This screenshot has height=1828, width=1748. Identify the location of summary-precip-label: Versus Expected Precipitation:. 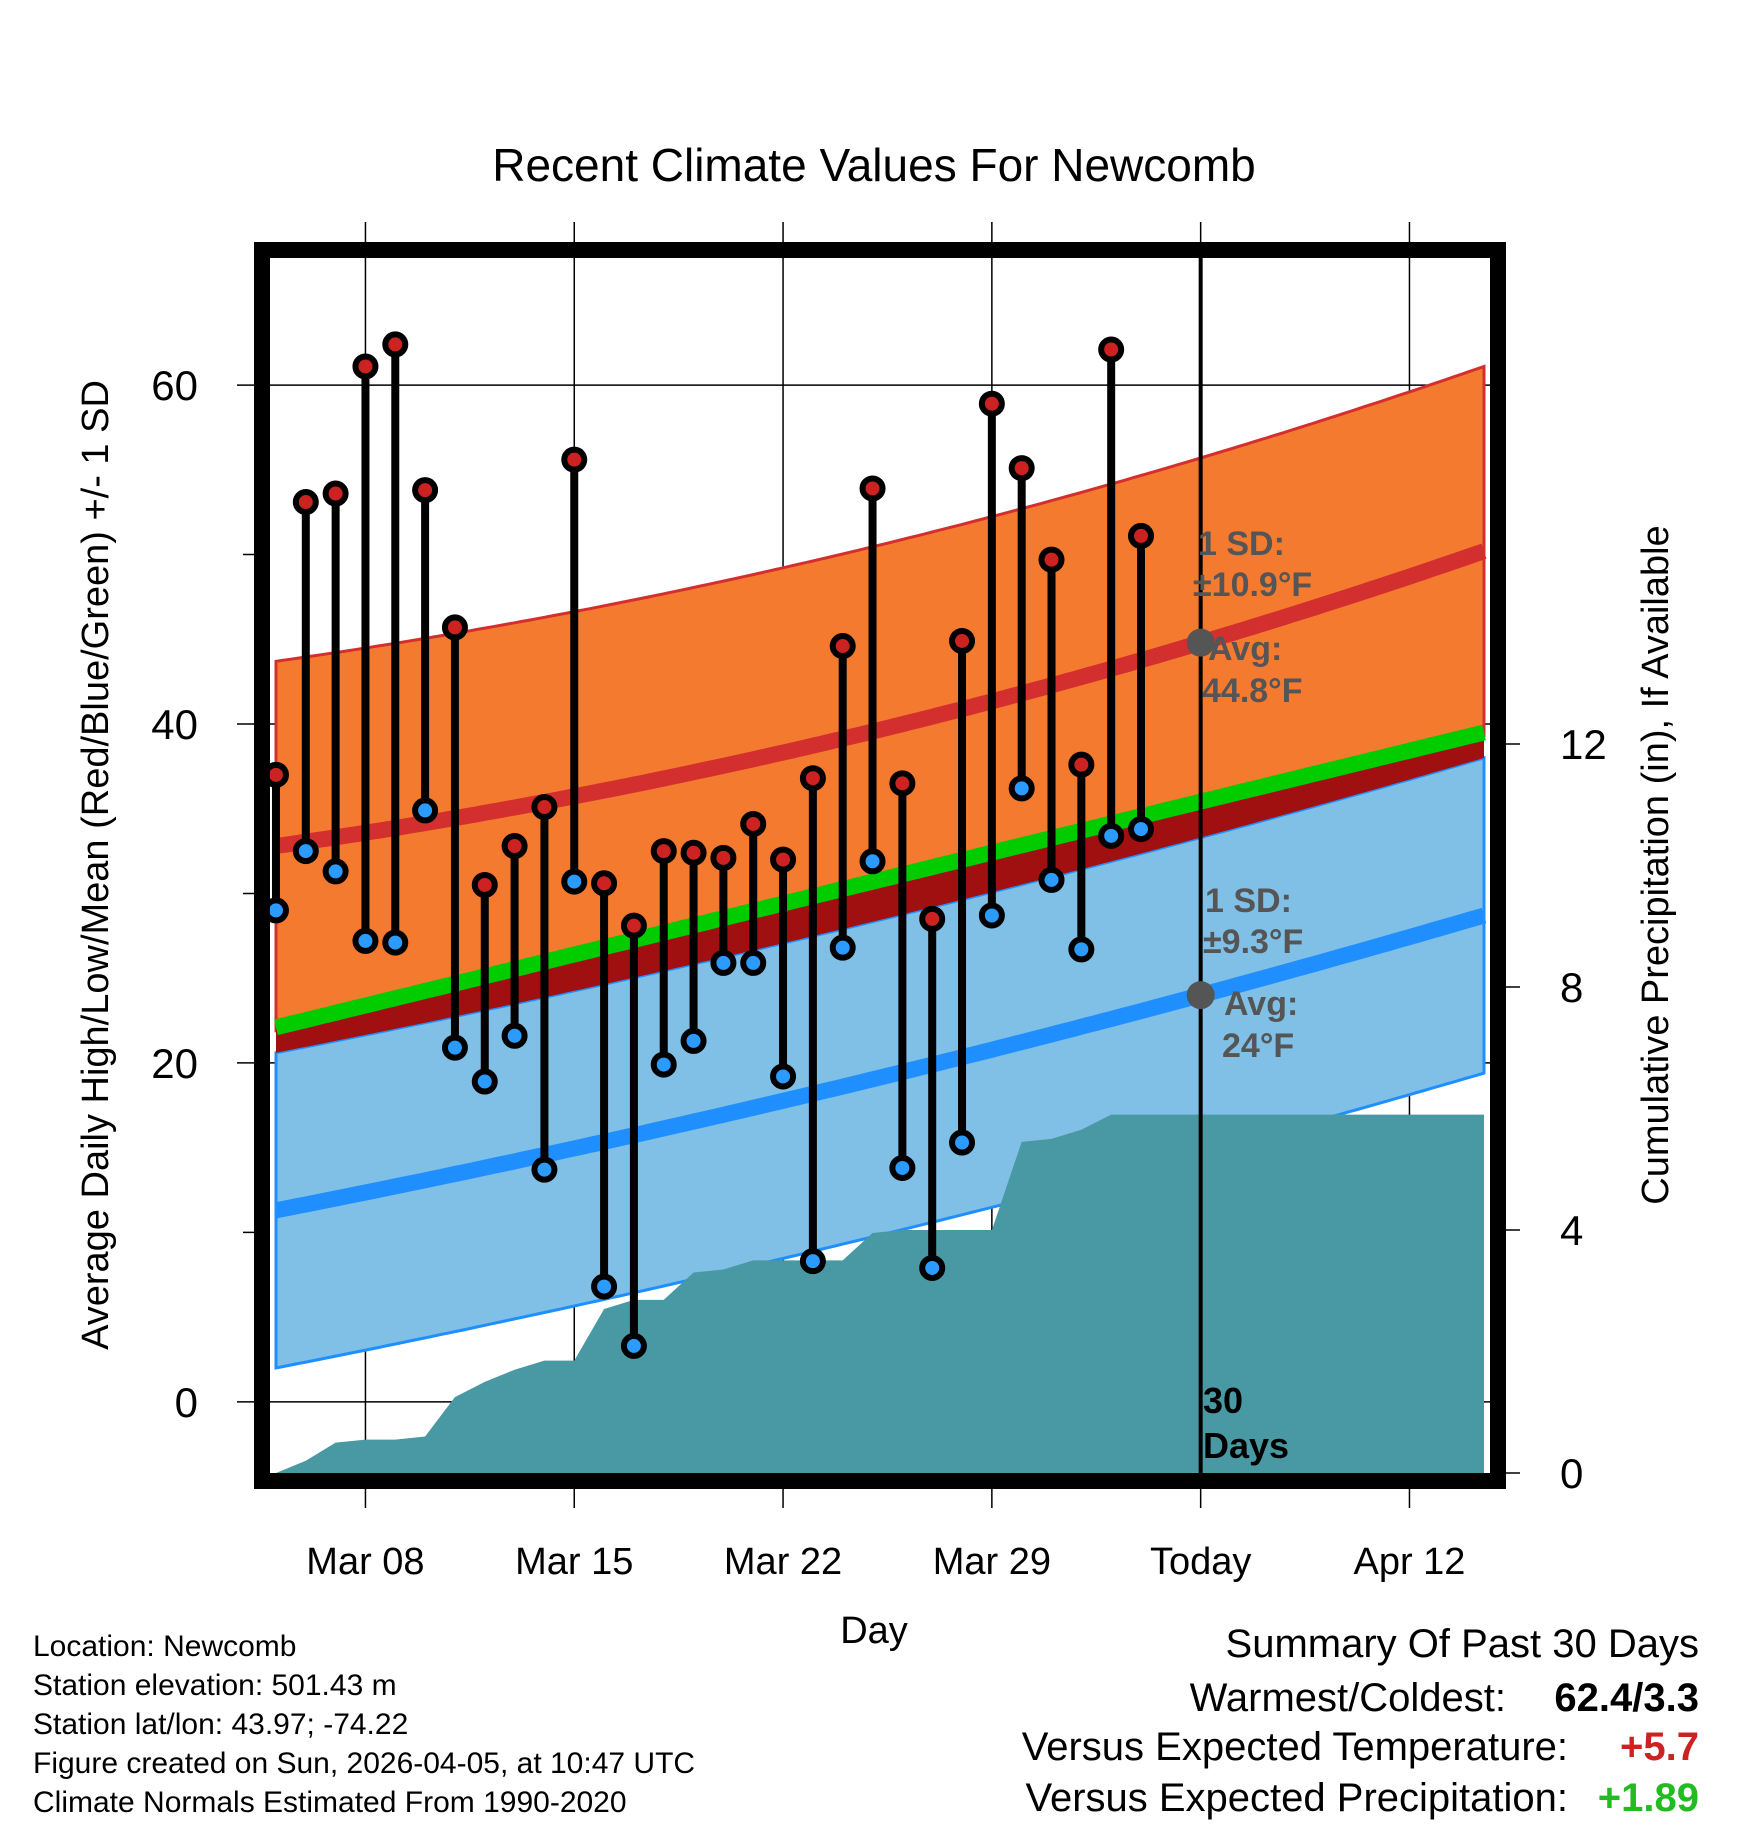
(1296, 1798).